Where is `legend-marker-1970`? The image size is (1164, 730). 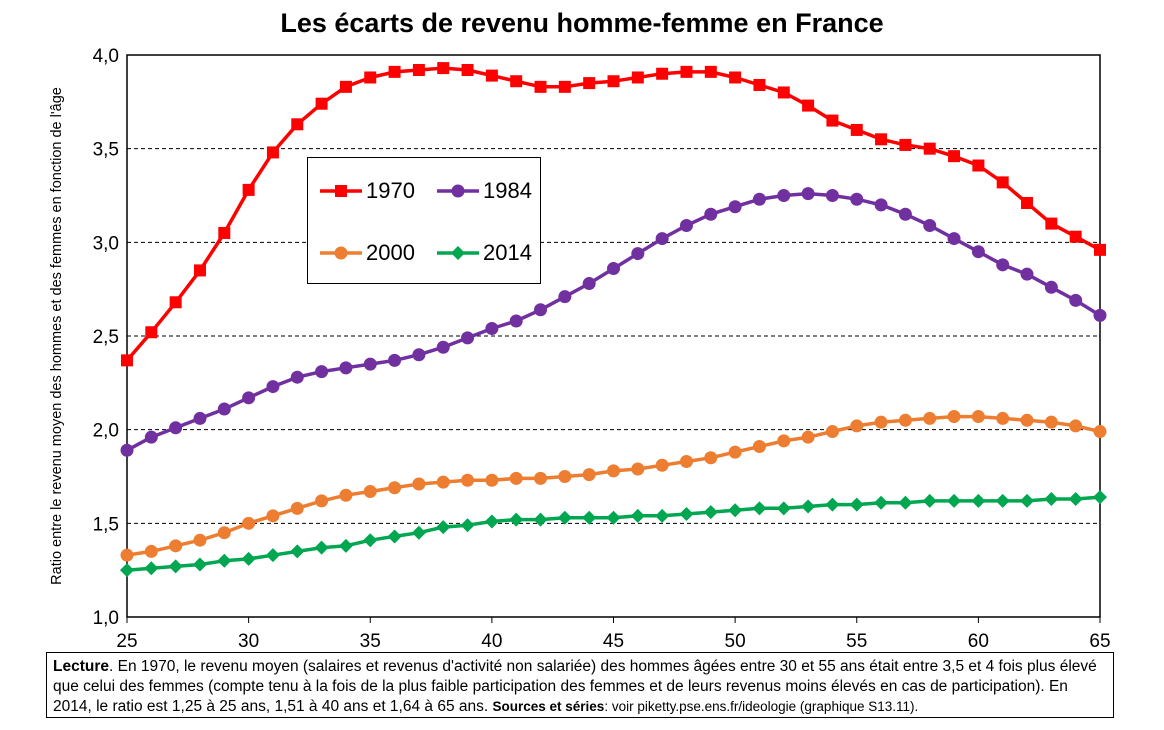
legend-marker-1970 is located at coordinates (341, 191).